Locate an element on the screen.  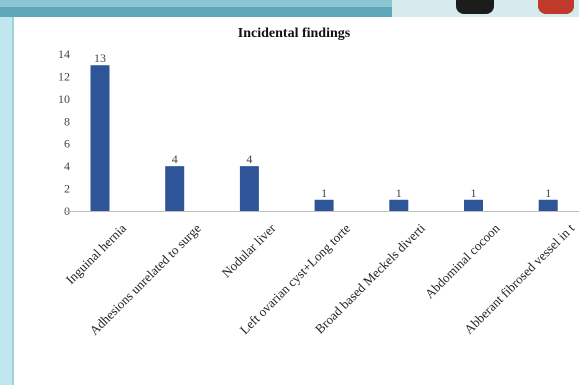
left-margin-edge is located at coordinates (13, 201).